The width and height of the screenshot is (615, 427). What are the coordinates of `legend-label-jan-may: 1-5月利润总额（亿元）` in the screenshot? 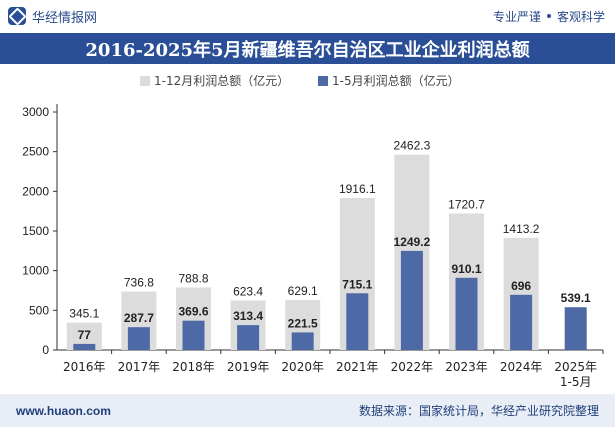 It's located at (396, 80).